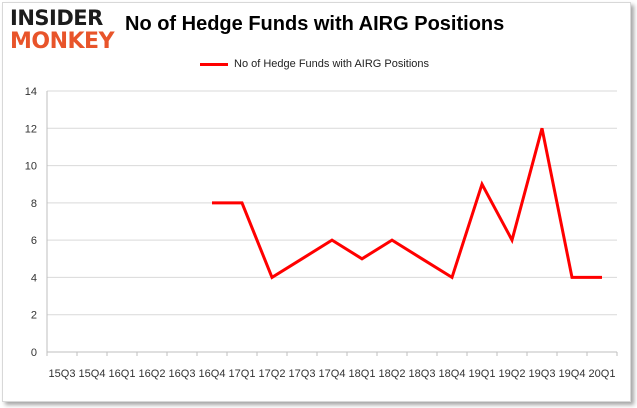 This screenshot has width=637, height=408. What do you see at coordinates (422, 374) in the screenshot?
I see `x-tick-label: 18Q3` at bounding box center [422, 374].